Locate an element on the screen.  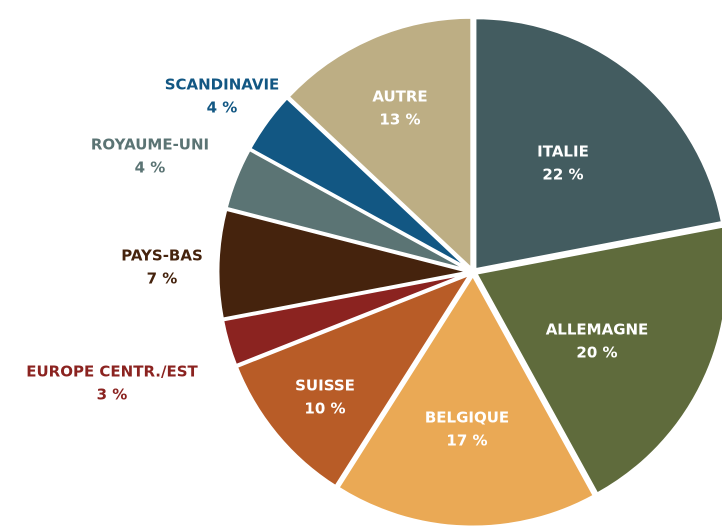
value-label: 17 % is located at coordinates (466, 441).